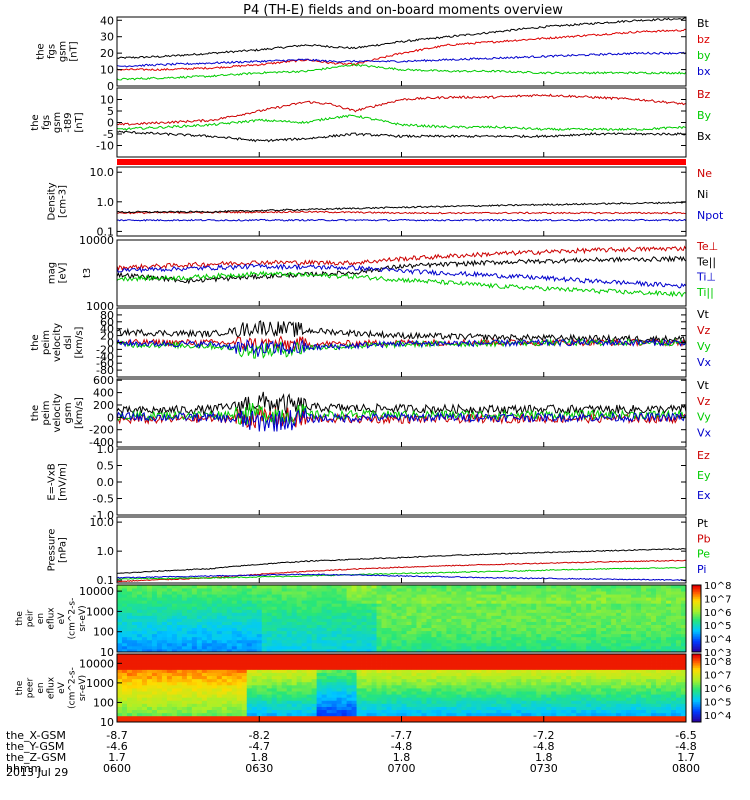  I want to click on y-axis-label: fgs, so click(46, 122).